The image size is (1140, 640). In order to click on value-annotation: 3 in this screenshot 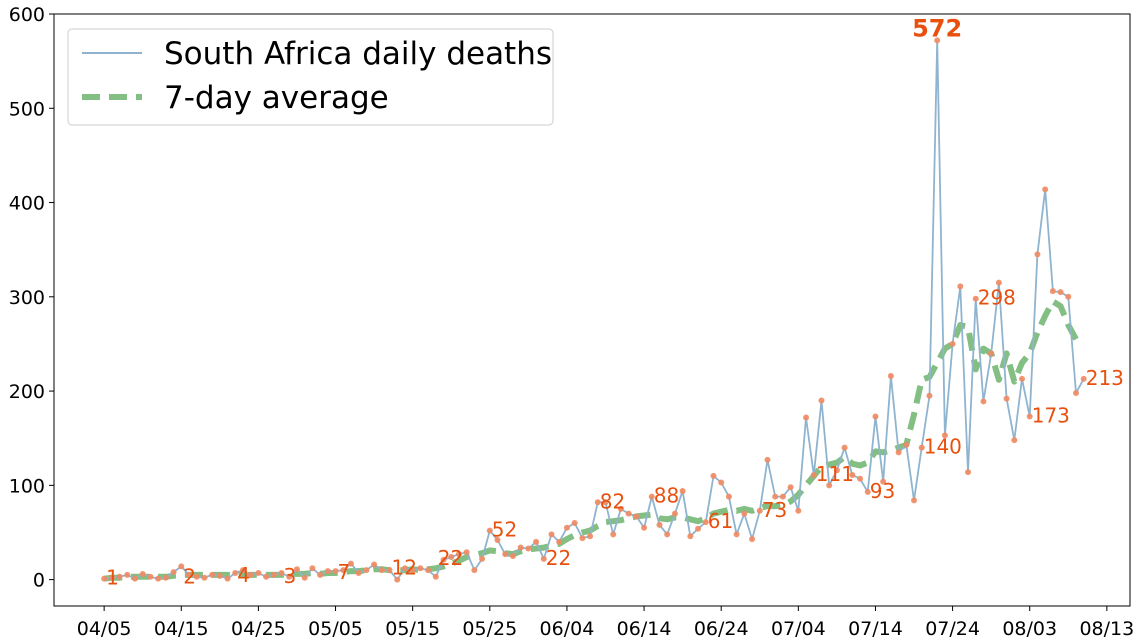, I will do `click(290, 576)`.